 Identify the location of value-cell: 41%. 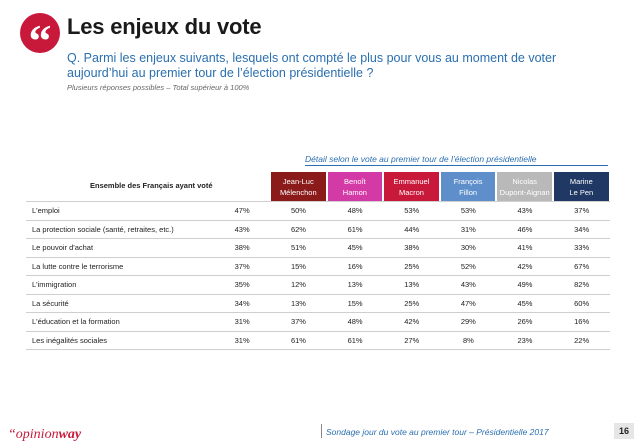
(525, 248).